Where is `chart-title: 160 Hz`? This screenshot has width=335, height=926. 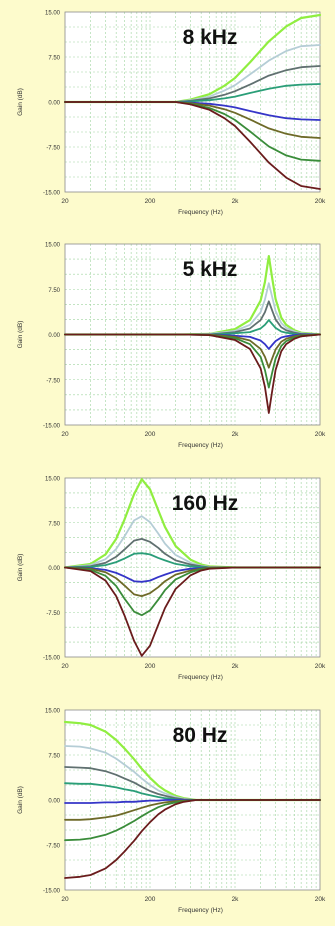 chart-title: 160 Hz is located at coordinates (205, 503).